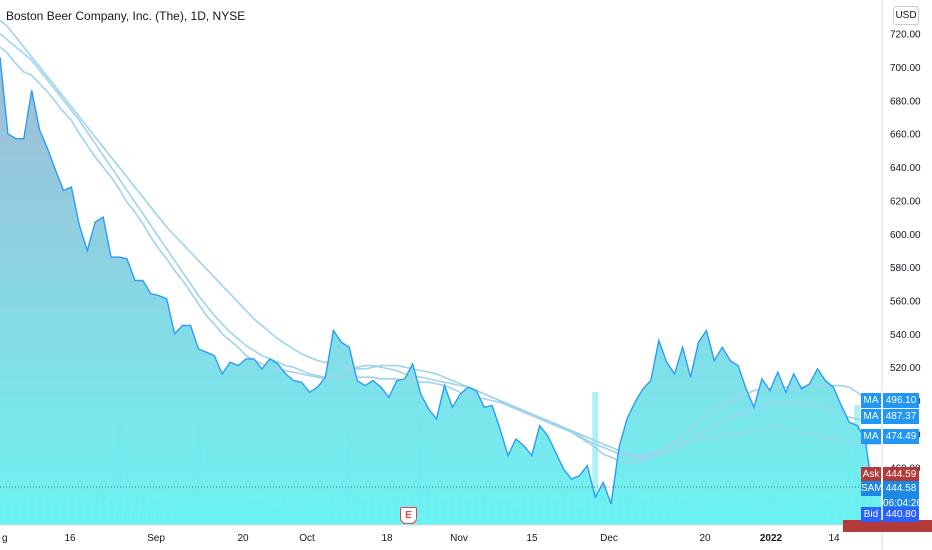 The image size is (932, 550). What do you see at coordinates (901, 400) in the screenshot?
I see `price-tag-value: 496.10` at bounding box center [901, 400].